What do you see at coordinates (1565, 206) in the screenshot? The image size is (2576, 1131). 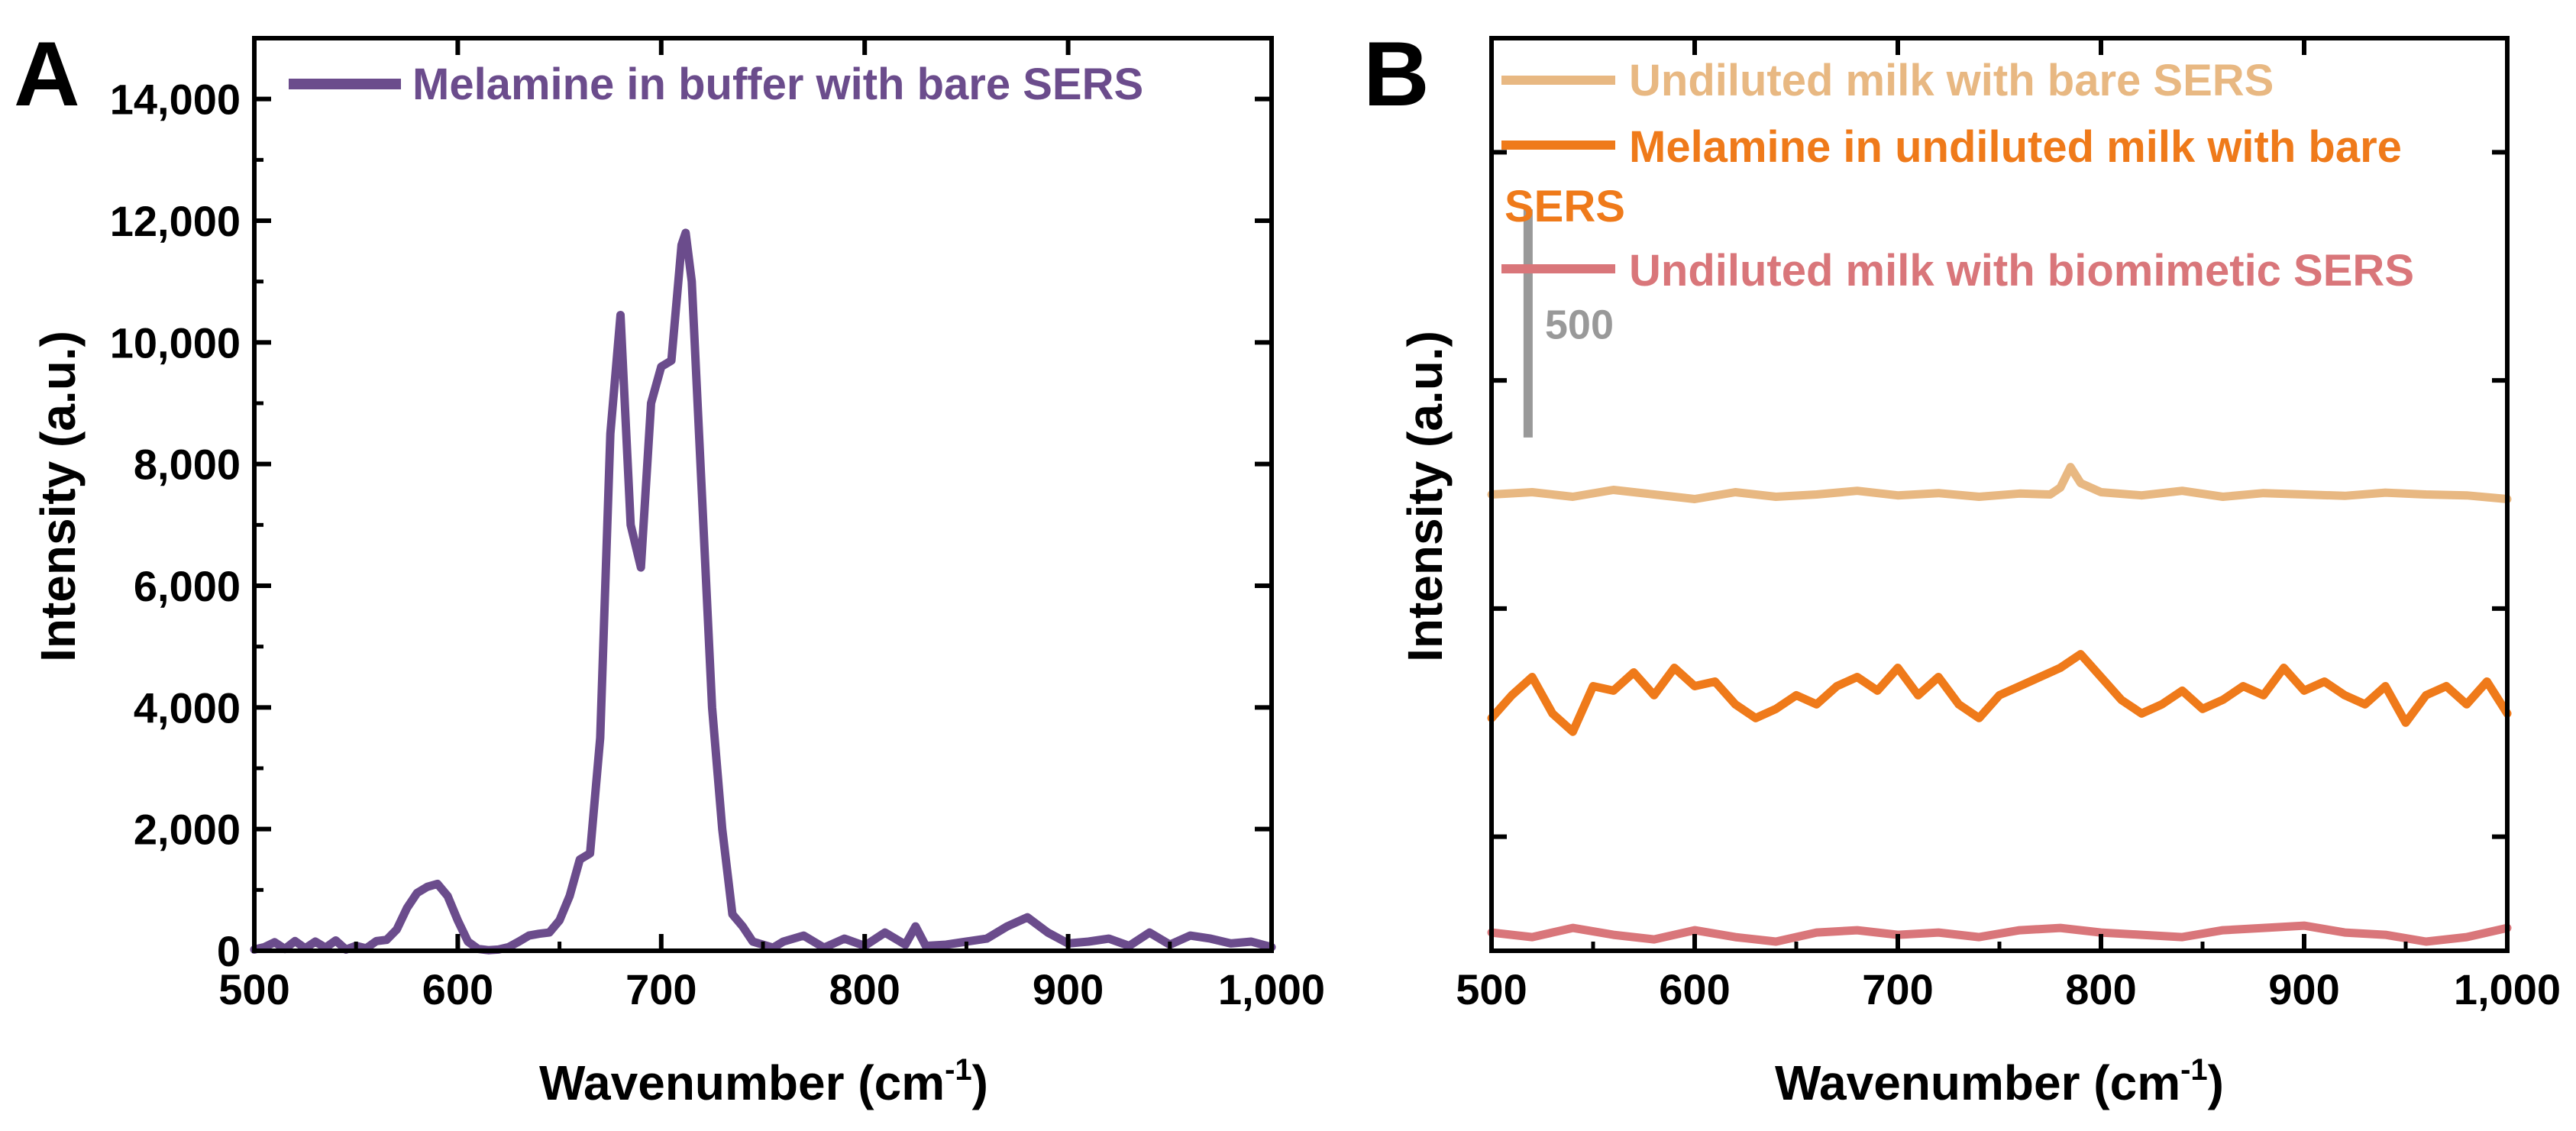 I see `legend-label-b-1-wrap: SERS` at bounding box center [1565, 206].